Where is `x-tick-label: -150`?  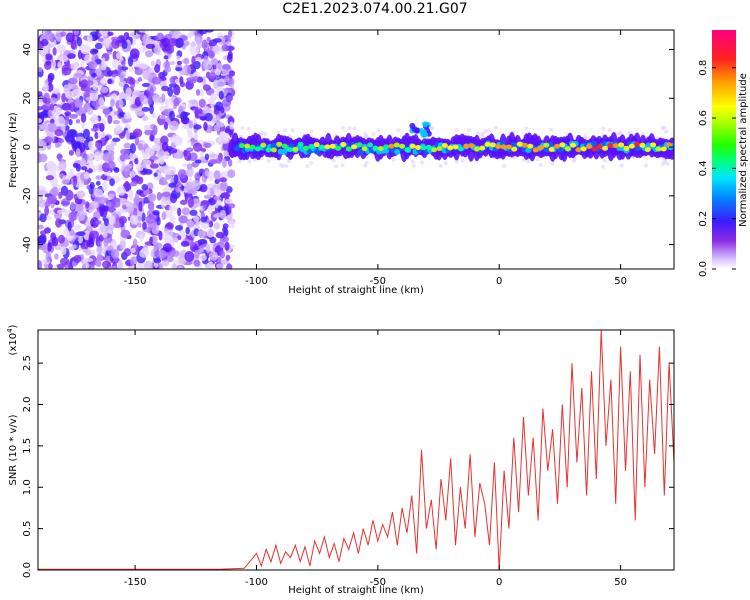 x-tick-label: -150 is located at coordinates (135, 582).